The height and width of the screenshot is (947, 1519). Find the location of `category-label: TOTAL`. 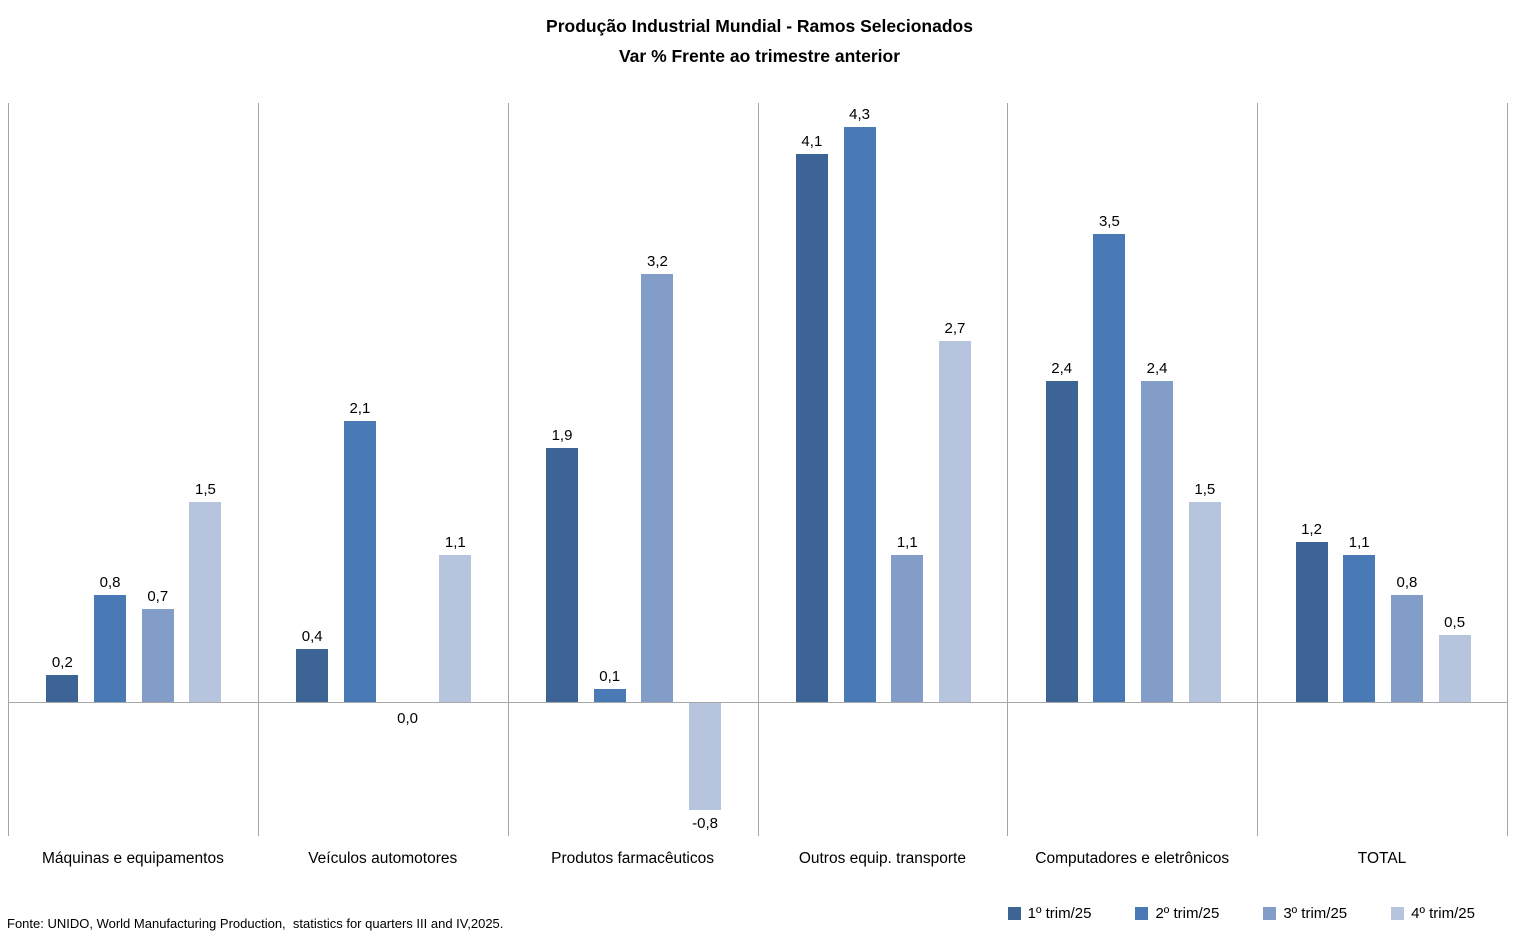

category-label: TOTAL is located at coordinates (1382, 858).